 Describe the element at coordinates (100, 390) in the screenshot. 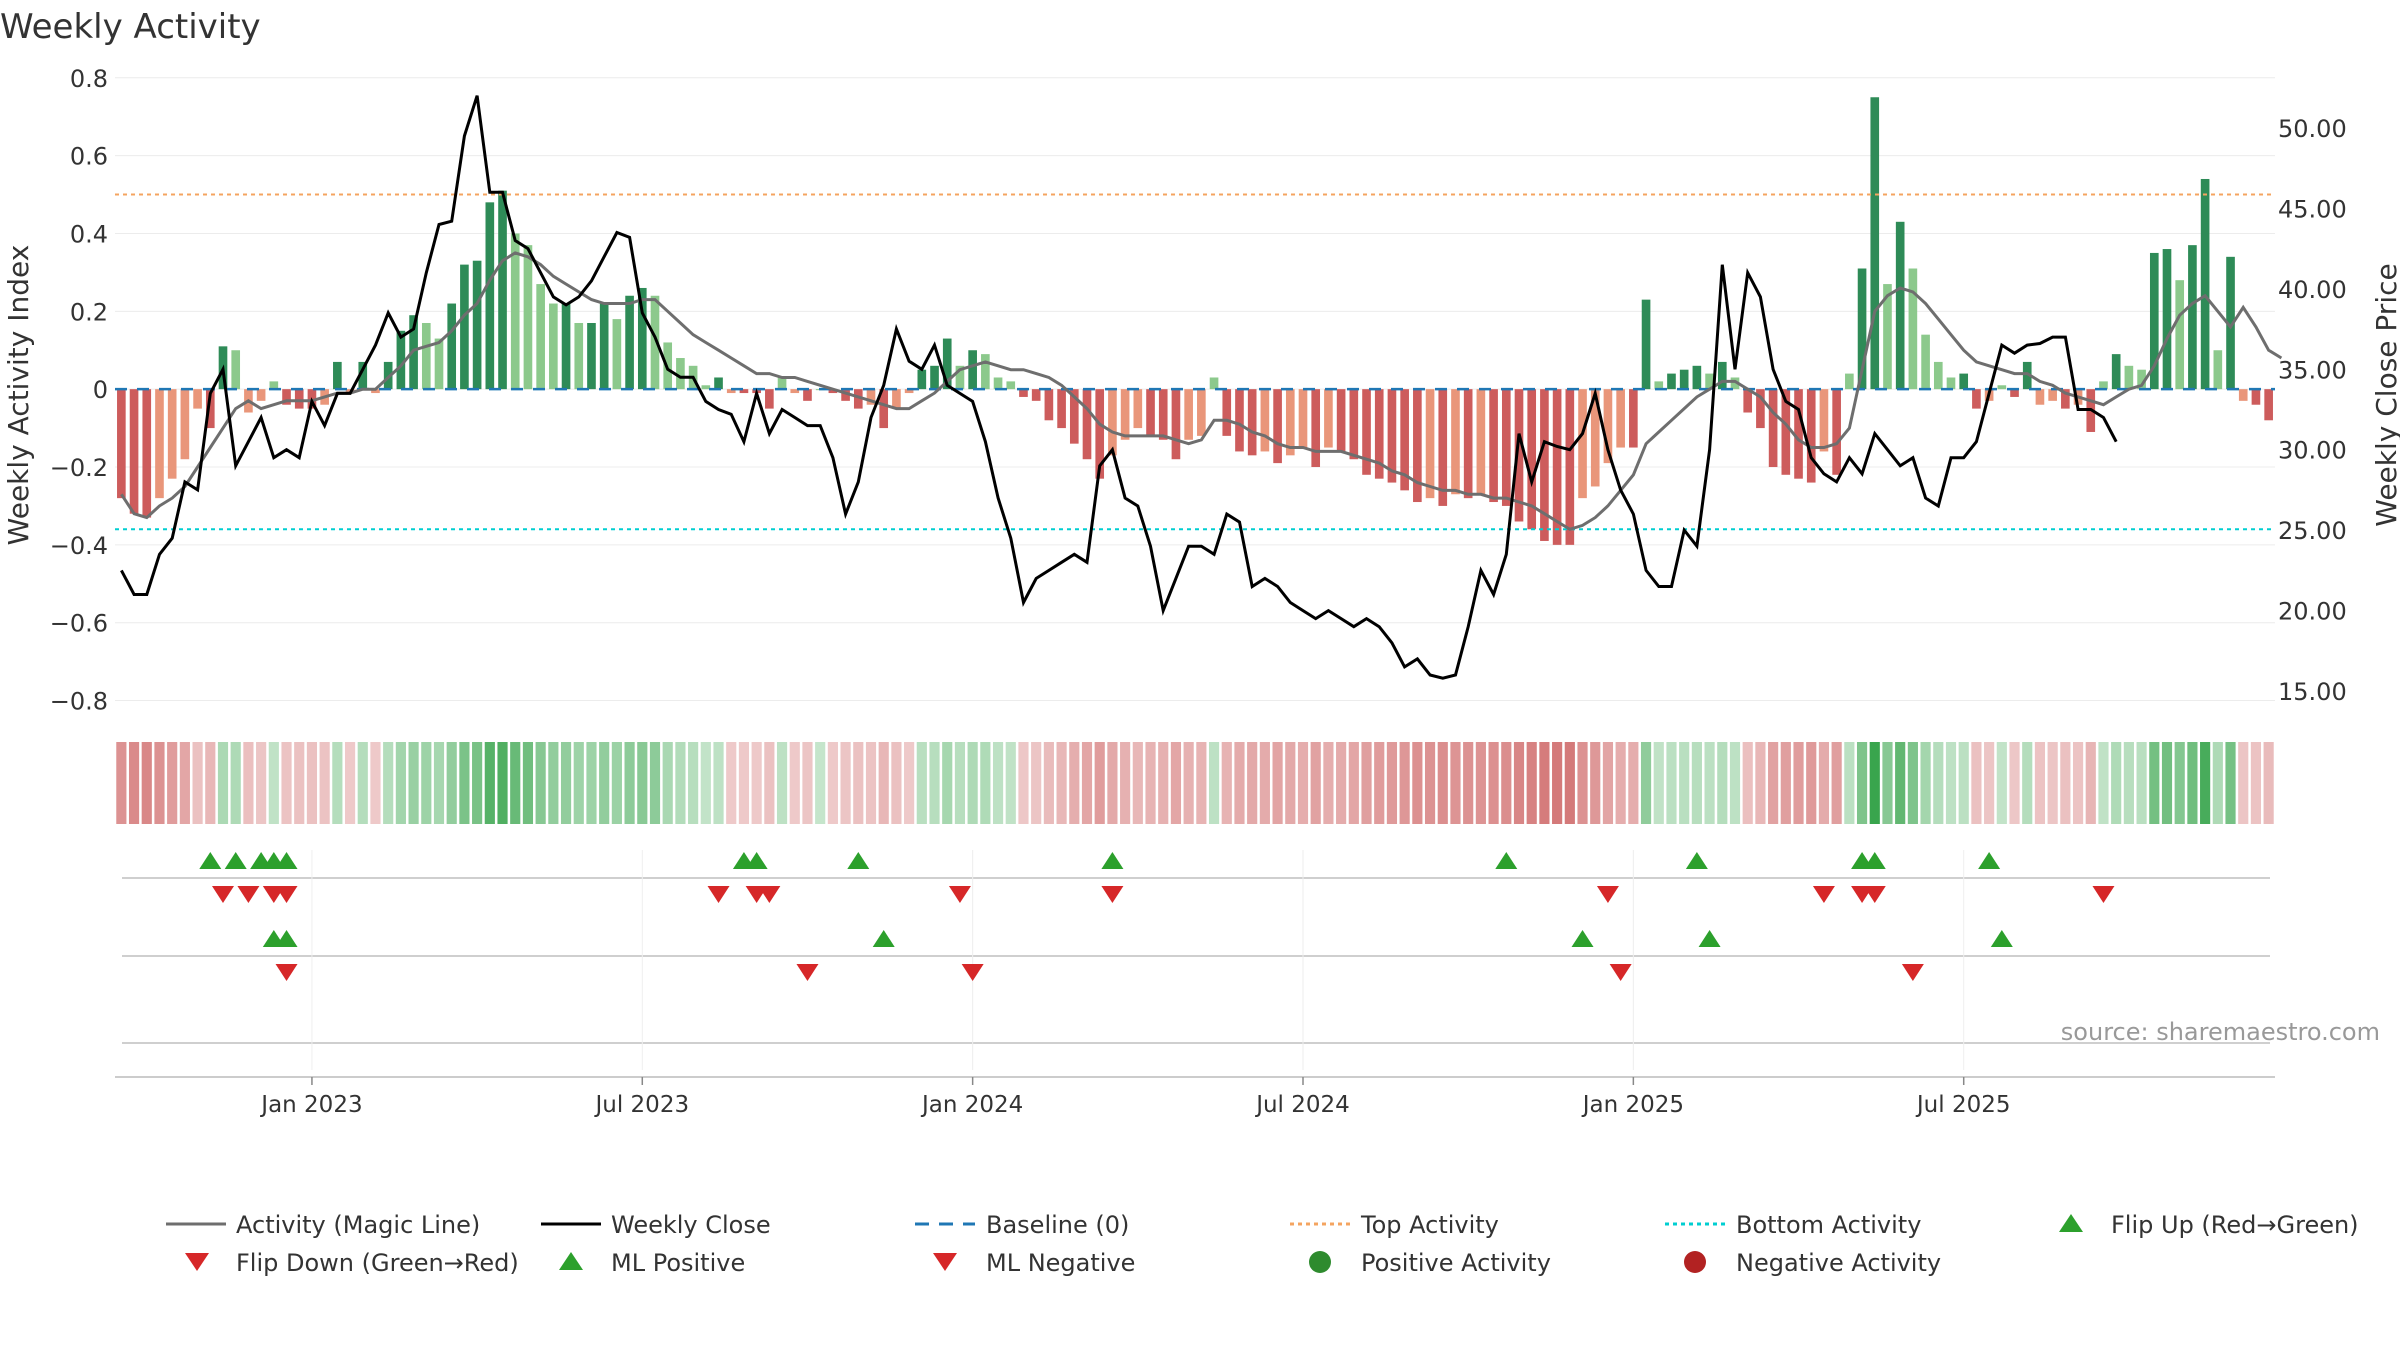

I see `y-tick-label: 0` at that location.